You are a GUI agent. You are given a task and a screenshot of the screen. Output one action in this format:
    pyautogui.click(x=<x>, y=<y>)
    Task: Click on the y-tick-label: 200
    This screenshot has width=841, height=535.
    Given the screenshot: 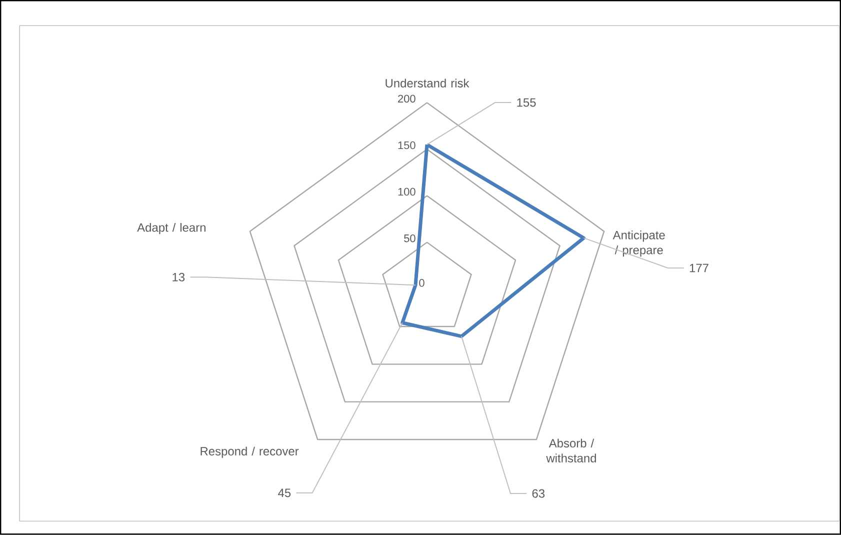 What is the action you would take?
    pyautogui.click(x=407, y=98)
    